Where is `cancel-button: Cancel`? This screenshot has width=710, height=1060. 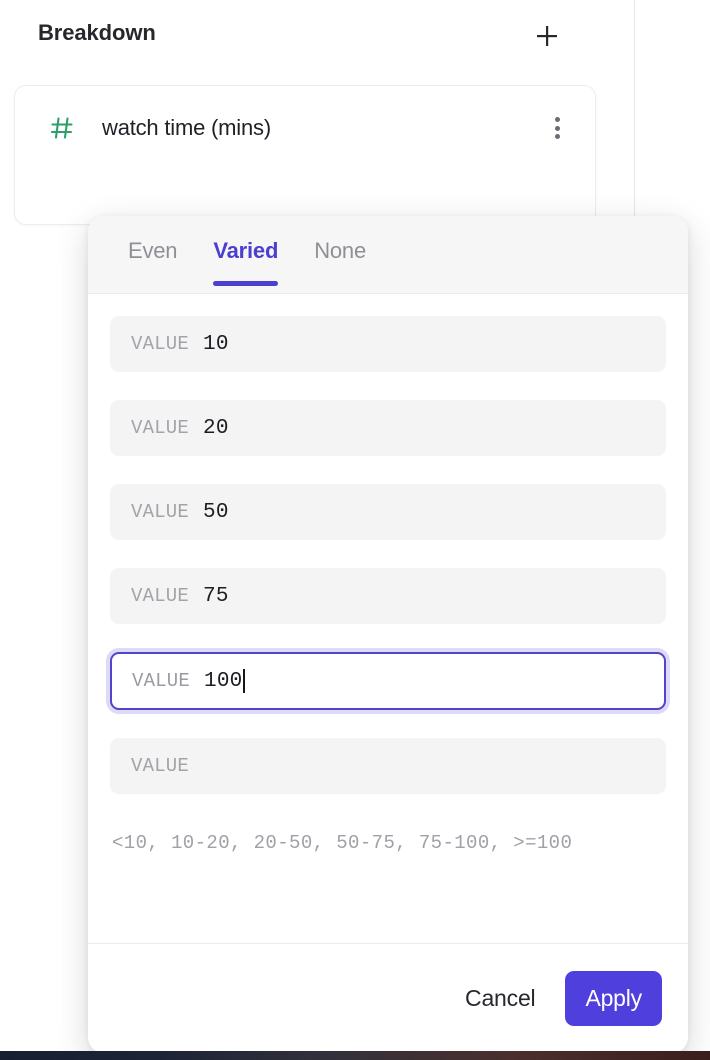
cancel-button: Cancel is located at coordinates (500, 998).